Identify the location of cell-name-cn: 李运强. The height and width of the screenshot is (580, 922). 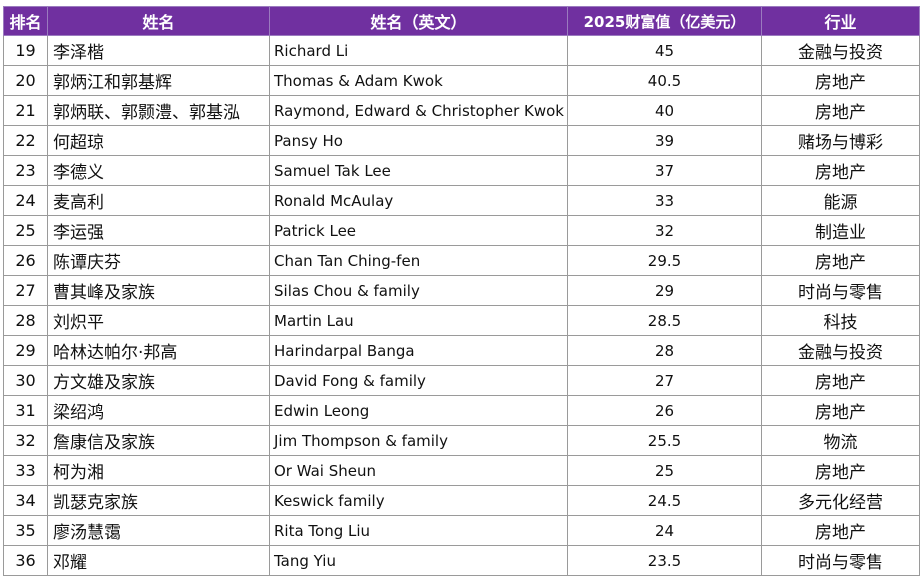
(158, 230).